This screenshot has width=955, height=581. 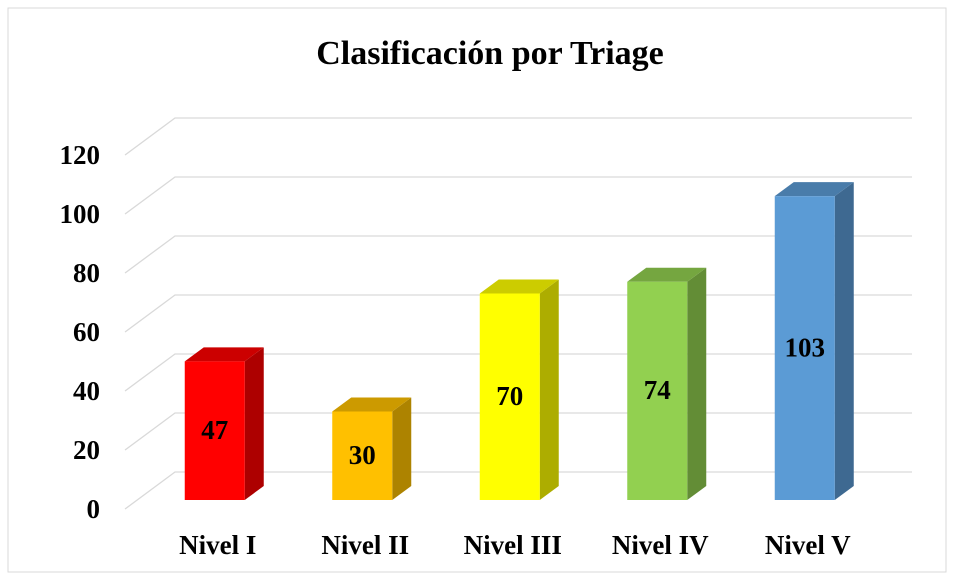 I want to click on x-tick-label: Nivel I, so click(x=217, y=545).